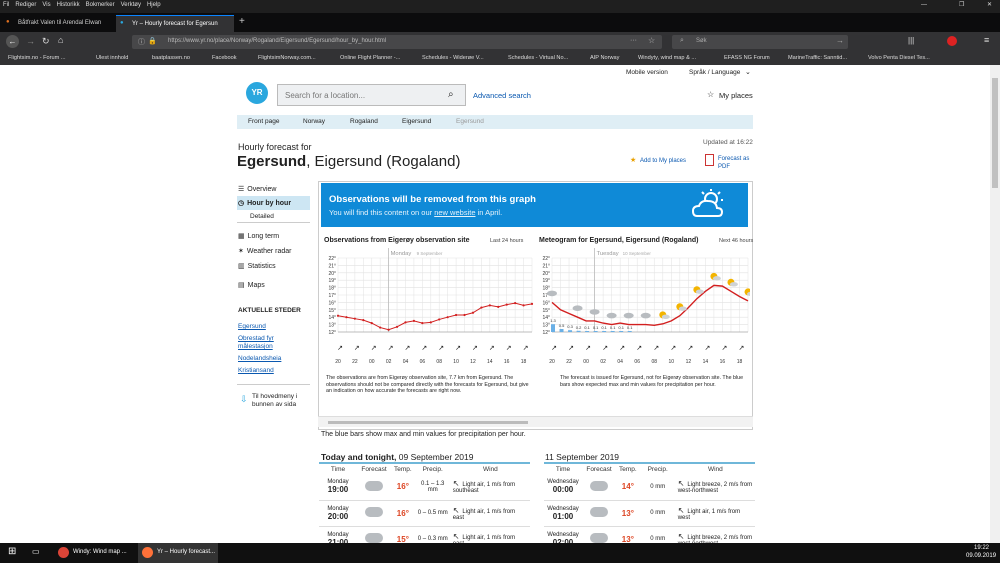 The height and width of the screenshot is (563, 1000). Describe the element at coordinates (911, 40) in the screenshot. I see `library-icon: |||` at that location.